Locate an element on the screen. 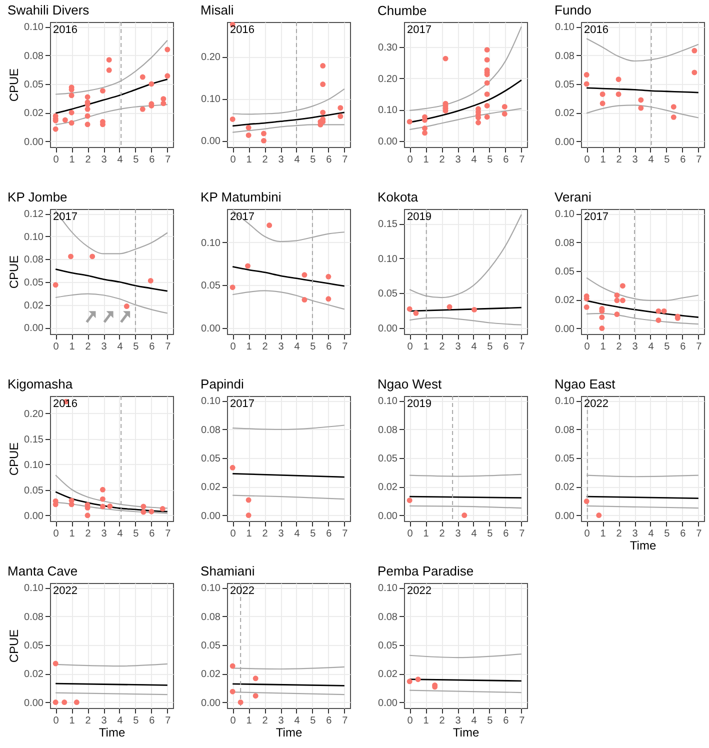 The height and width of the screenshot is (748, 709). y-axis-title: CPUE is located at coordinates (14, 459).